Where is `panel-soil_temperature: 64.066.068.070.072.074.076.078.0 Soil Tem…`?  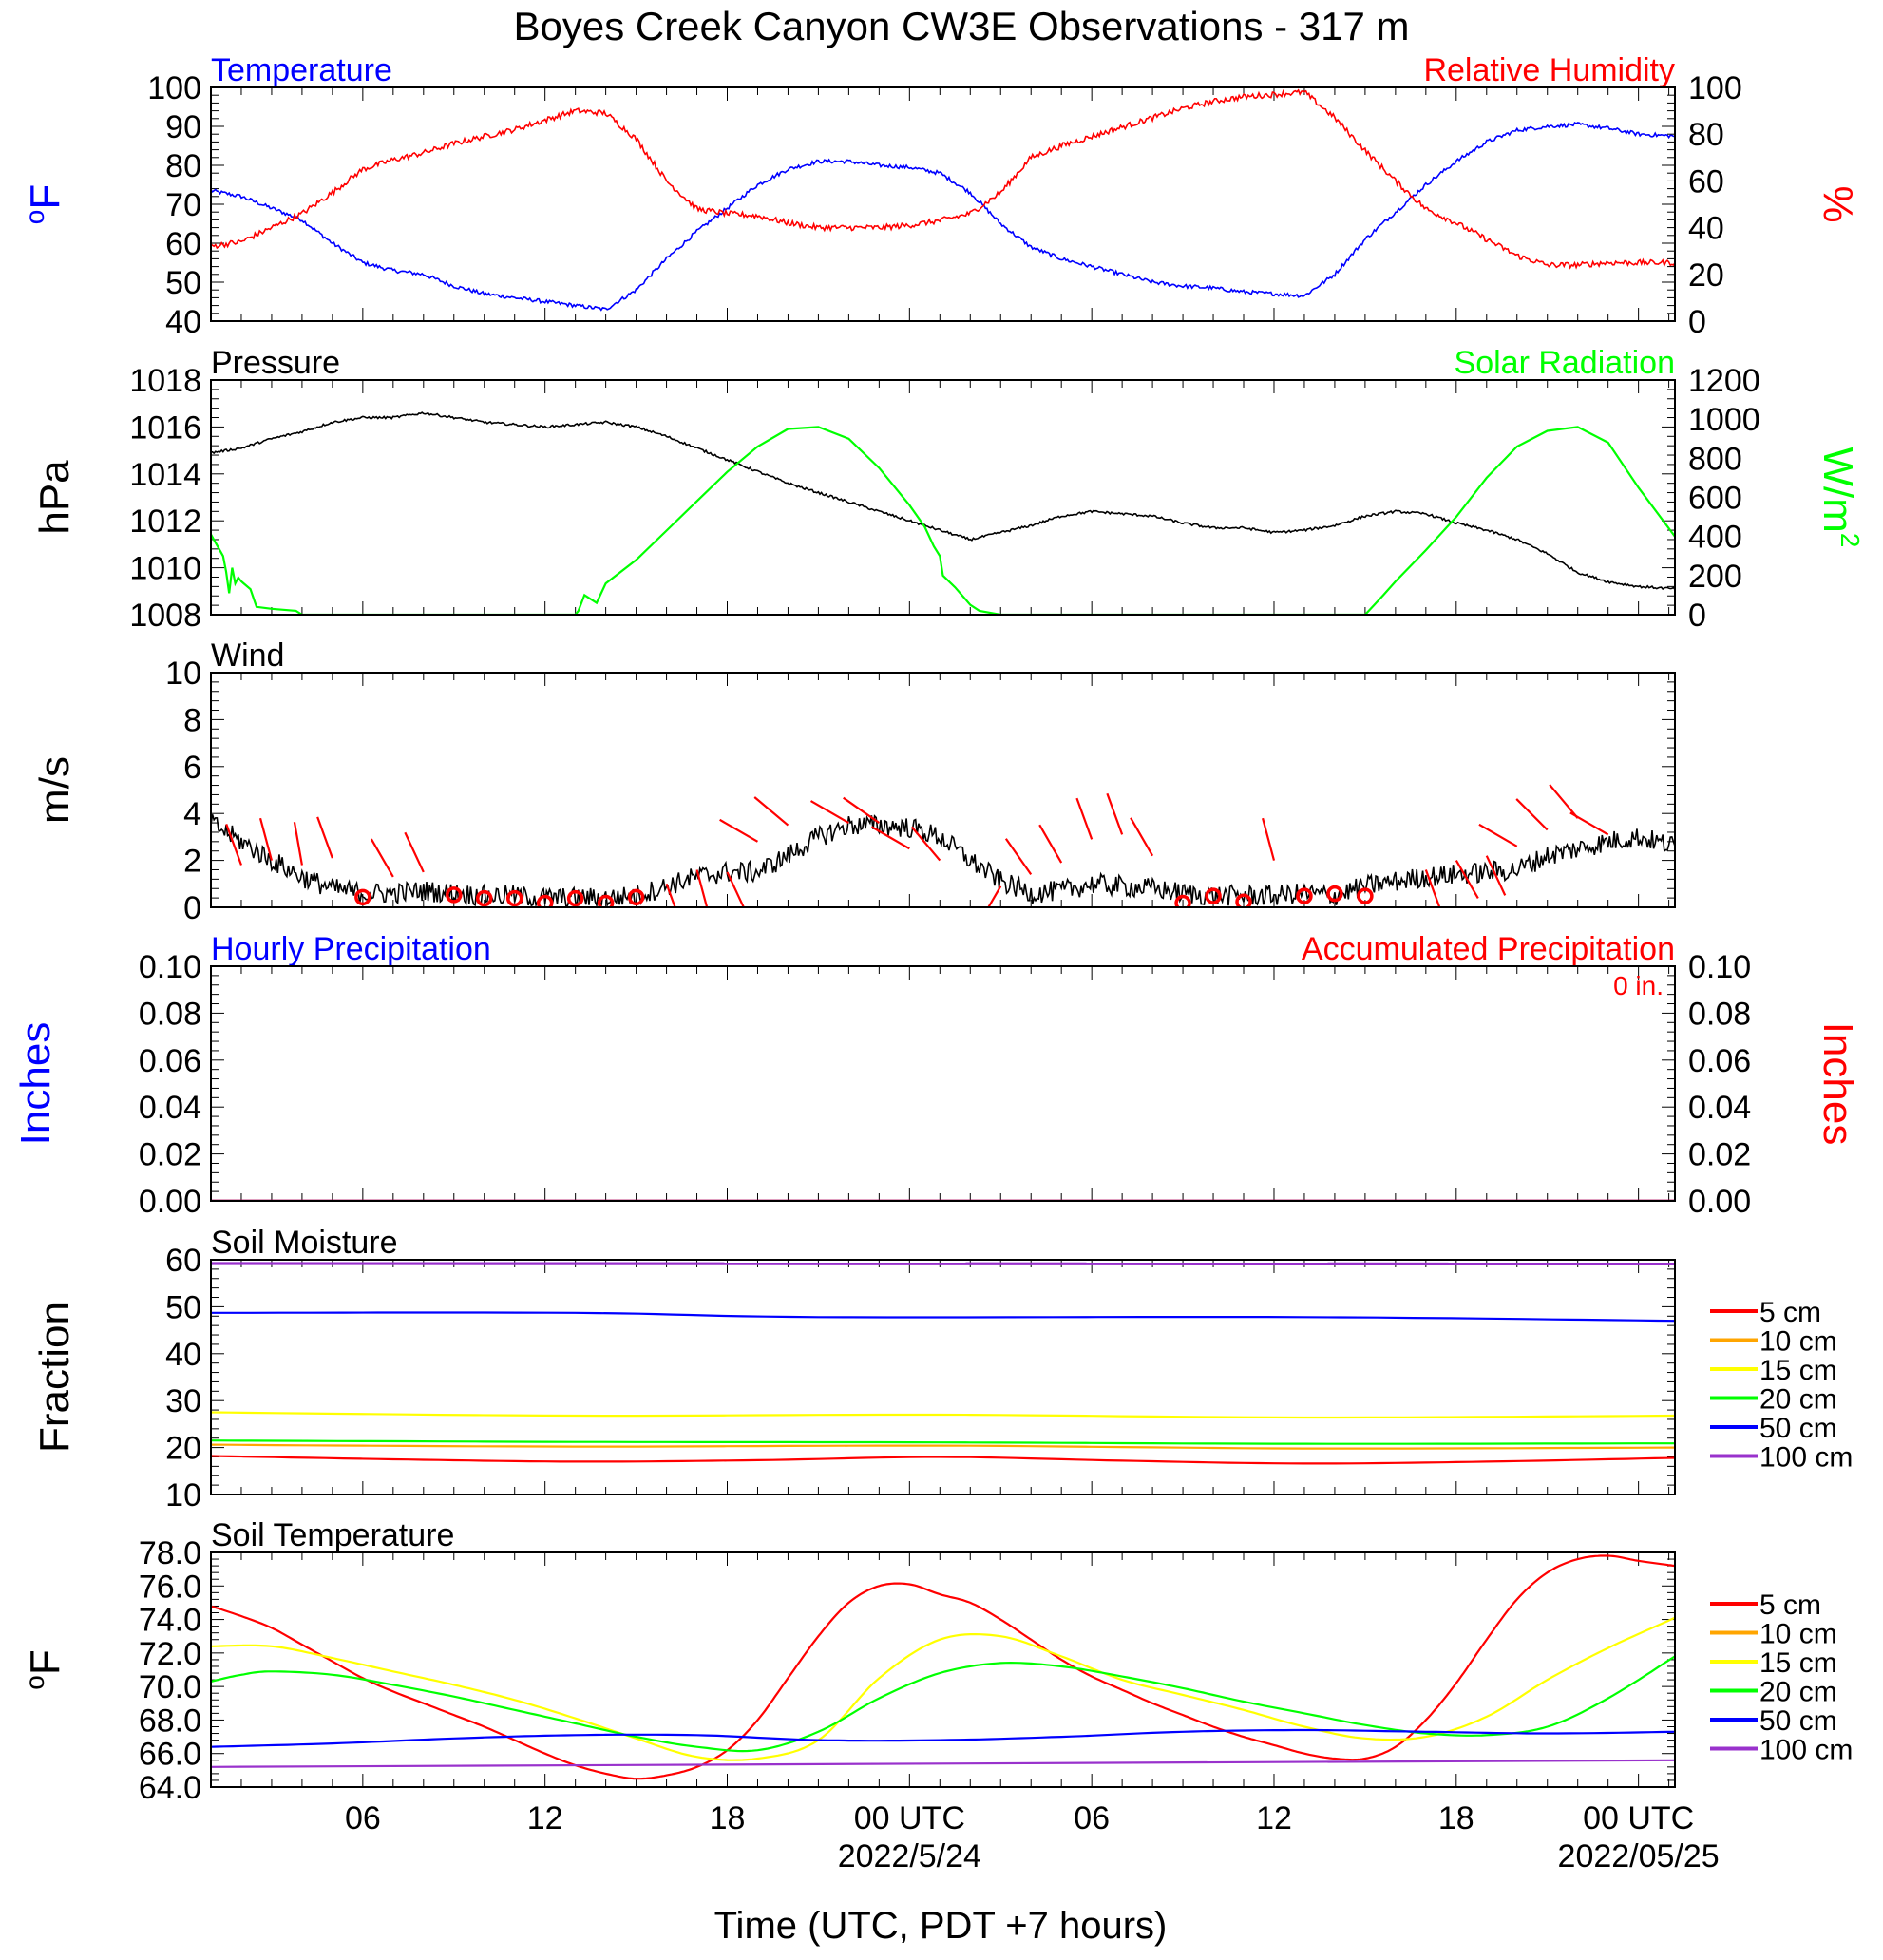 panel-soil_temperature: 64.066.068.070.072.074.076.078.0 Soil Tem… is located at coordinates (936, 1661).